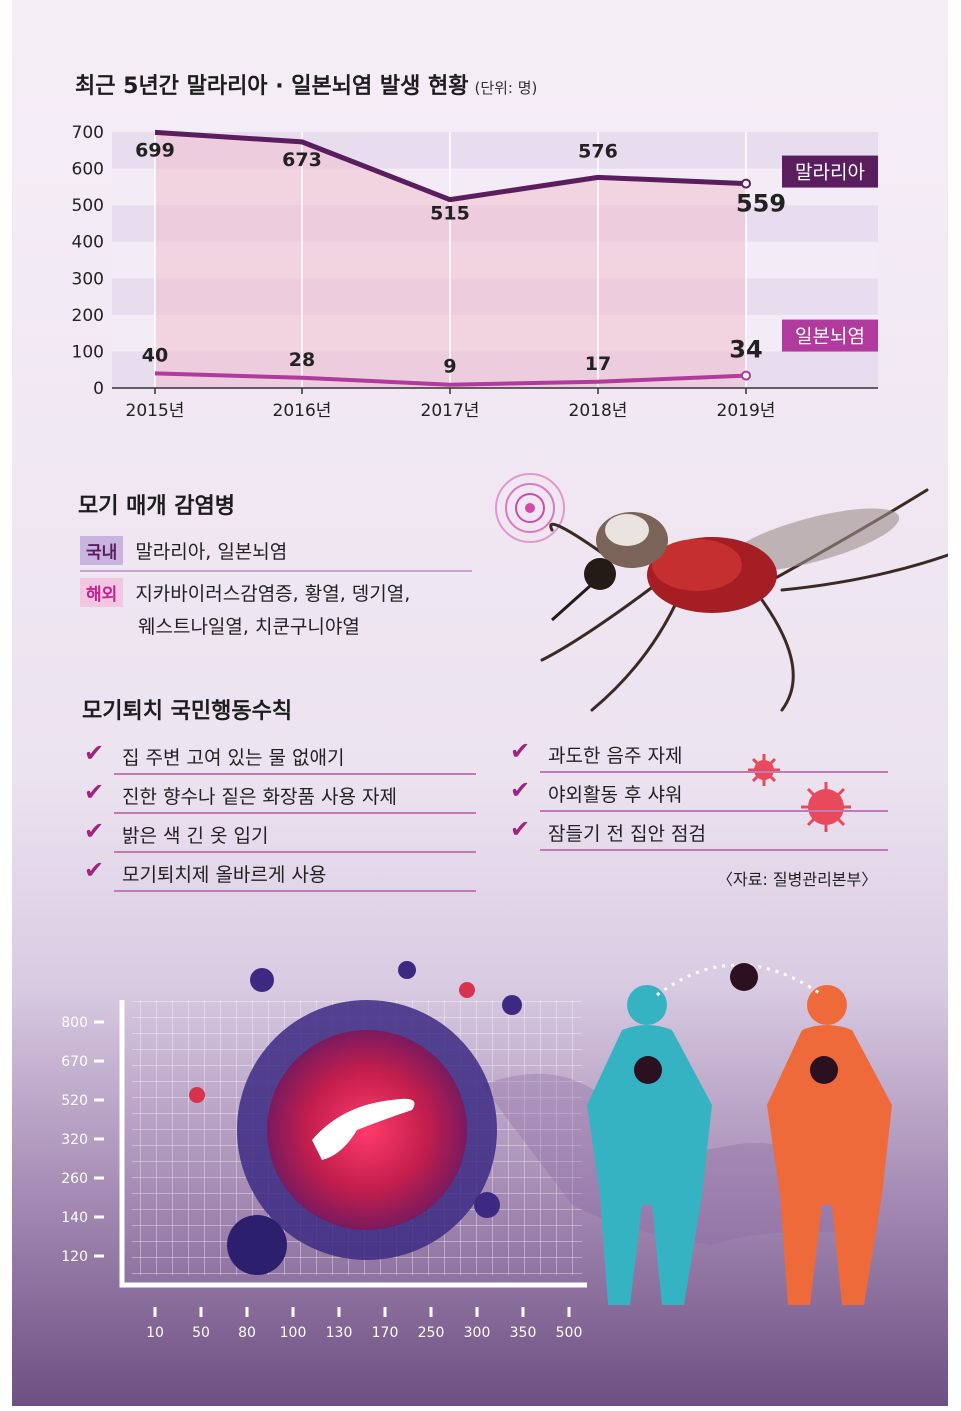 This screenshot has width=961, height=1411. Describe the element at coordinates (431, 1333) in the screenshot. I see `decor-x-label: 250` at that location.